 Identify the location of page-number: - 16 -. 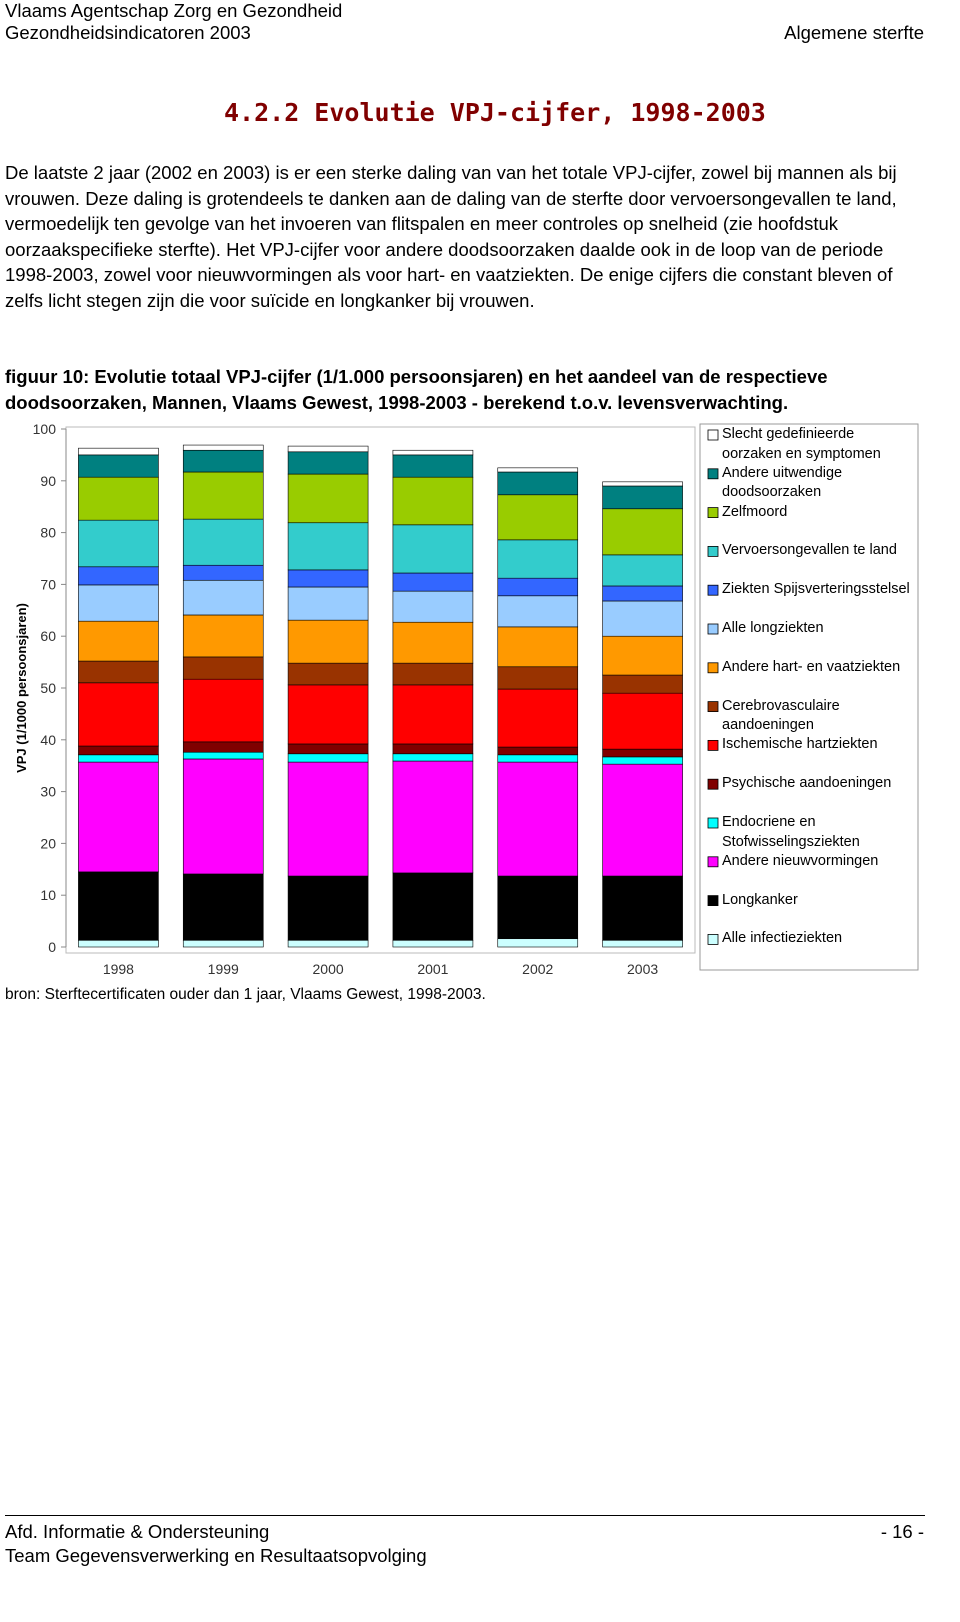
(902, 1531).